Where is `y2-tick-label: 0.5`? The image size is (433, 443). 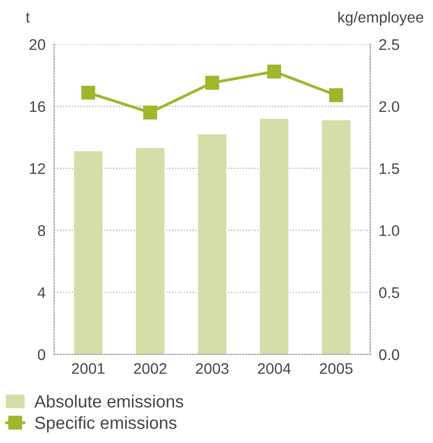
y2-tick-label: 0.5 is located at coordinates (389, 292).